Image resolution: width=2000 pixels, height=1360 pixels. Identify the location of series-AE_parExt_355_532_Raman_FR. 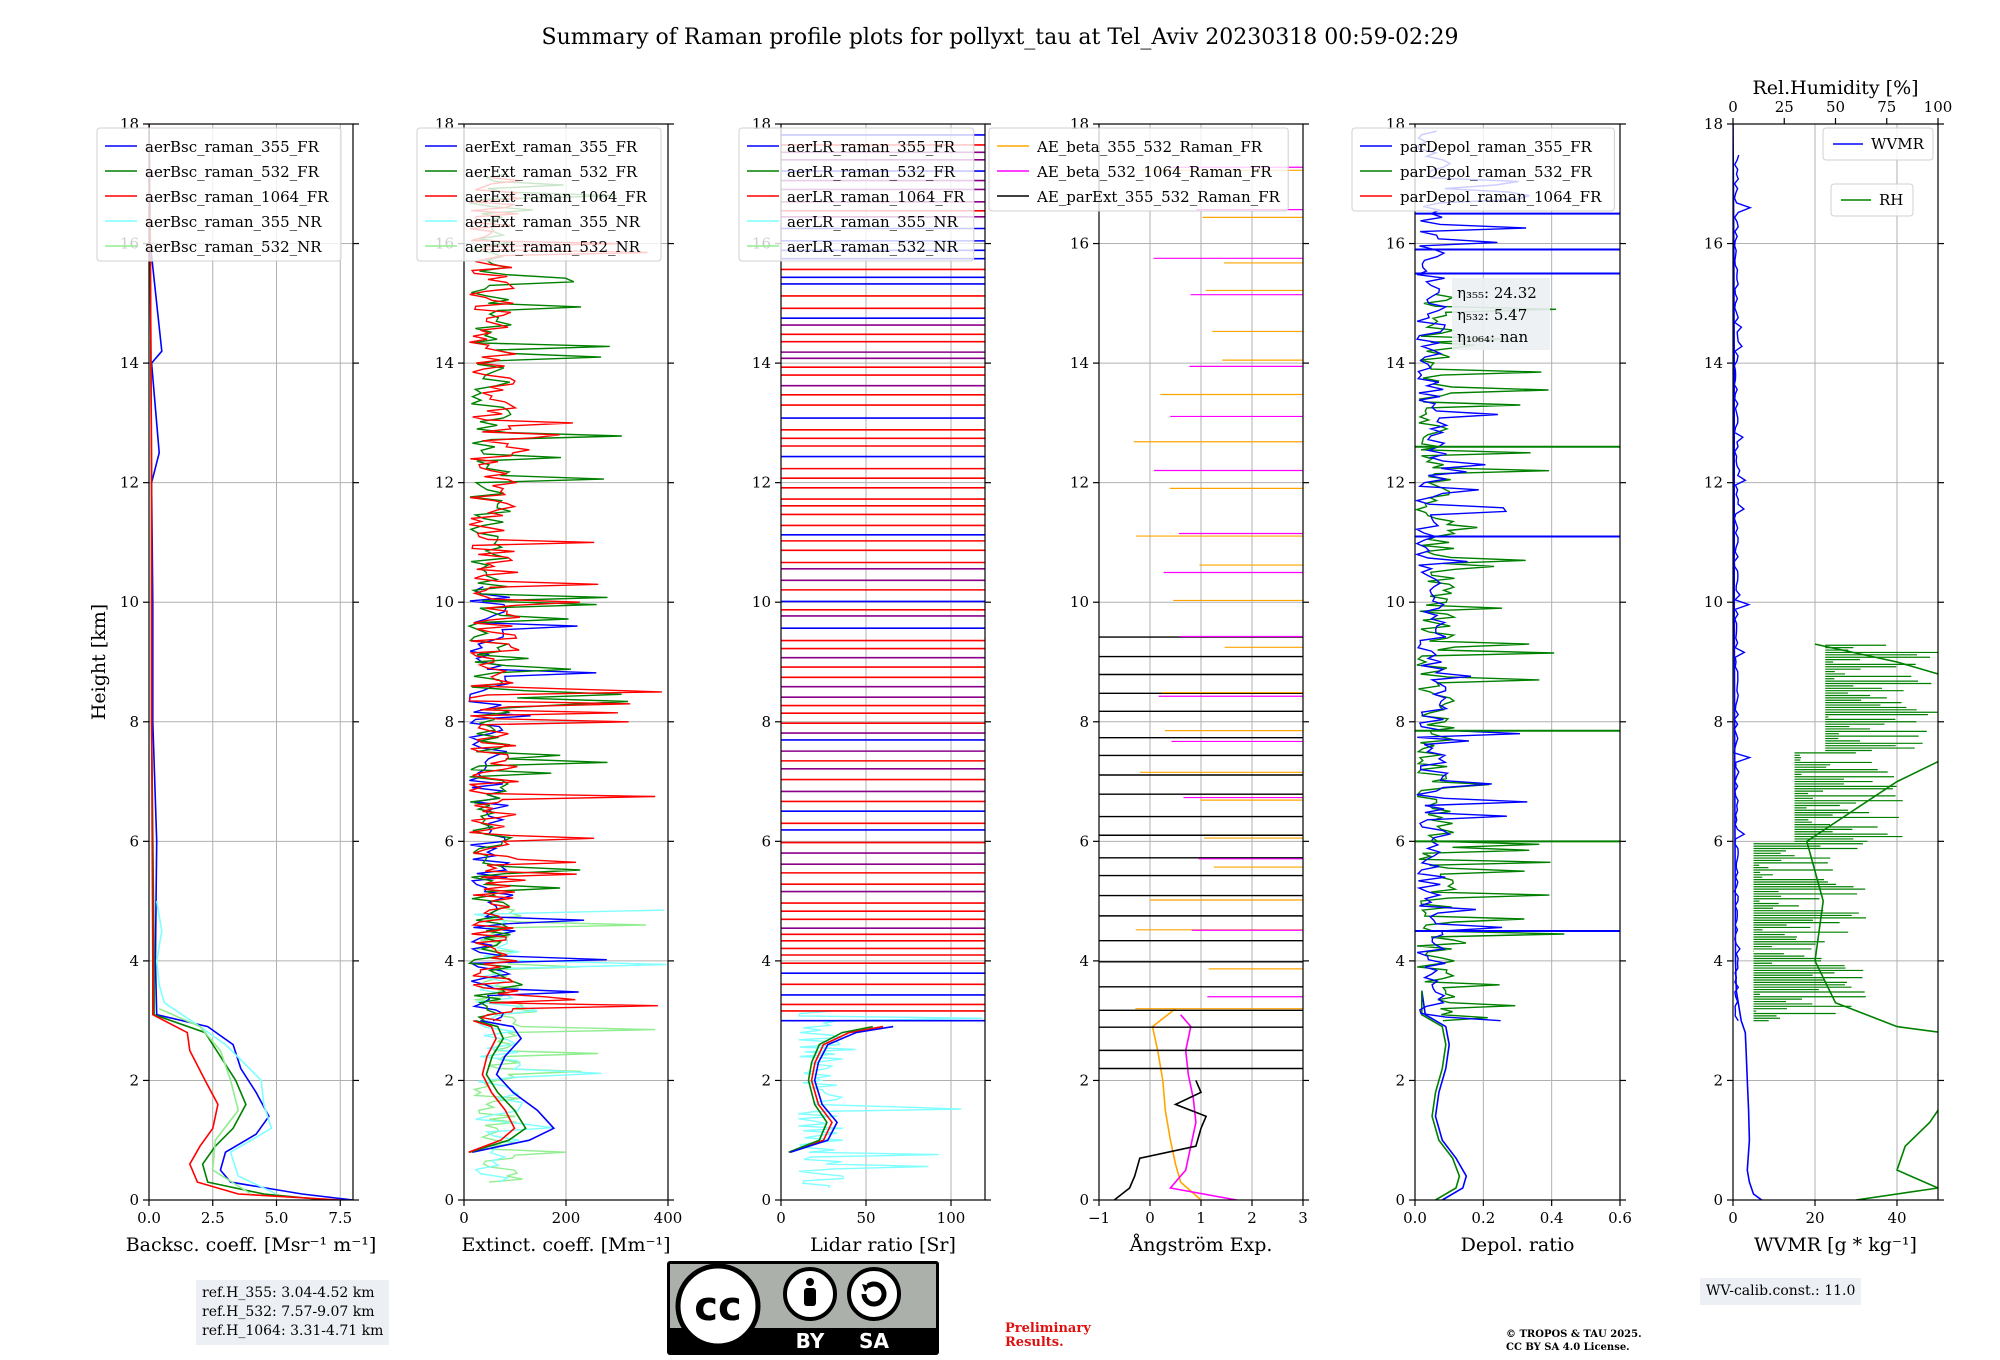
(1160, 1140).